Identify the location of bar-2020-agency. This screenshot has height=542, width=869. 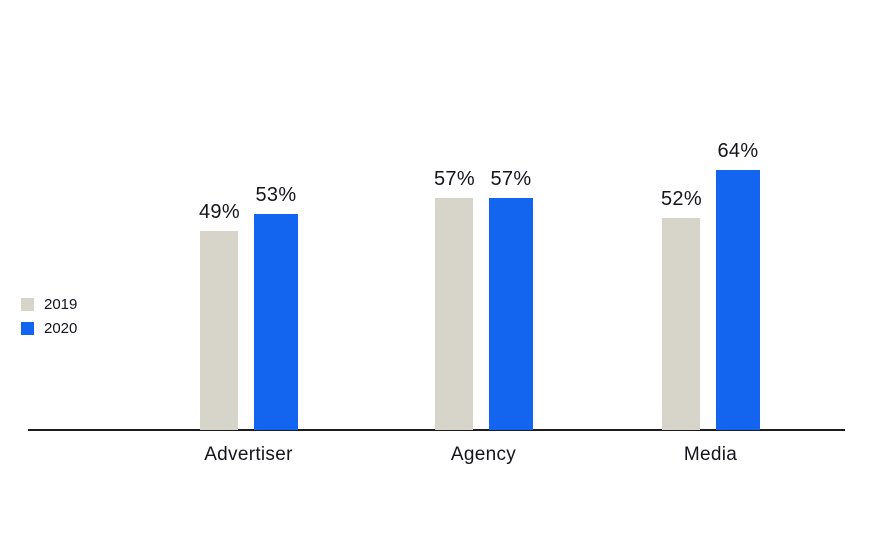
(510, 314).